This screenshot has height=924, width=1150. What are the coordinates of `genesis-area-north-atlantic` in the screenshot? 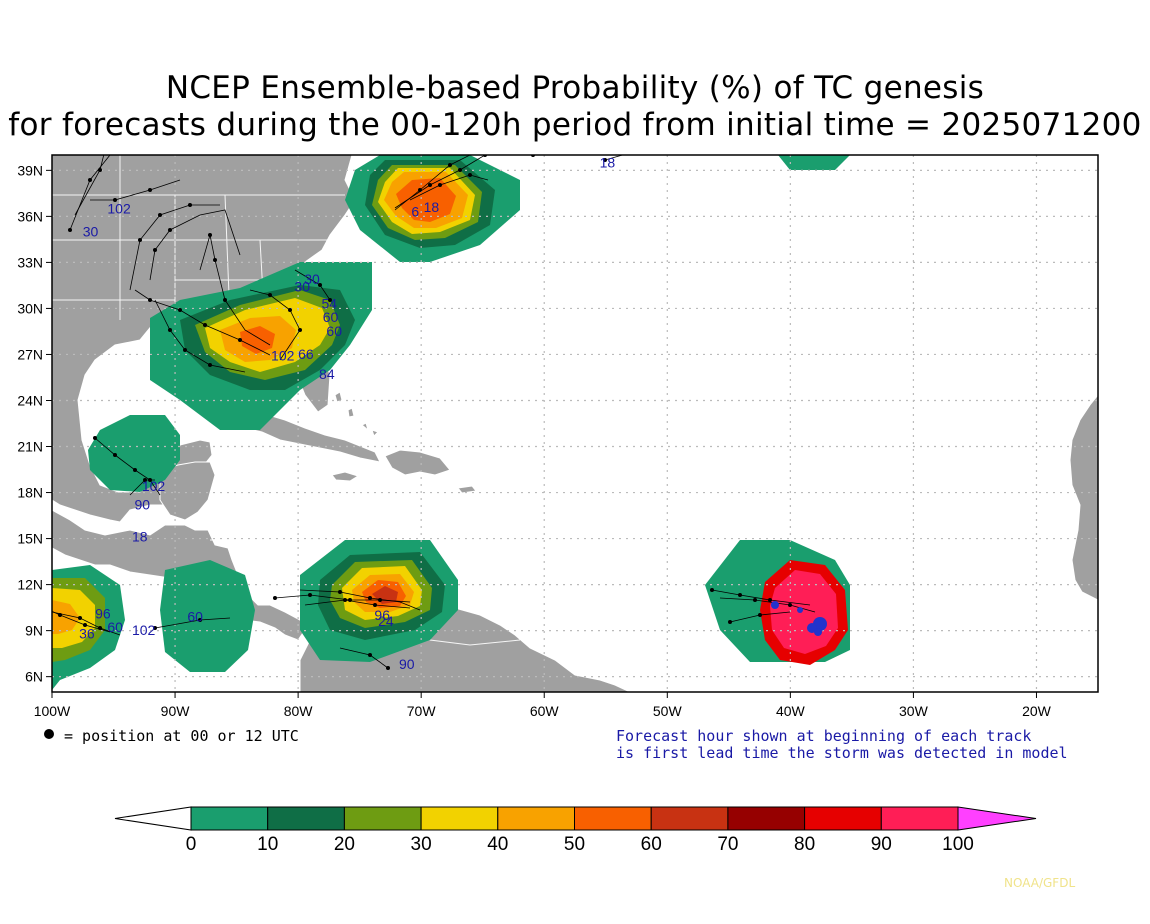 It's located at (814, 162).